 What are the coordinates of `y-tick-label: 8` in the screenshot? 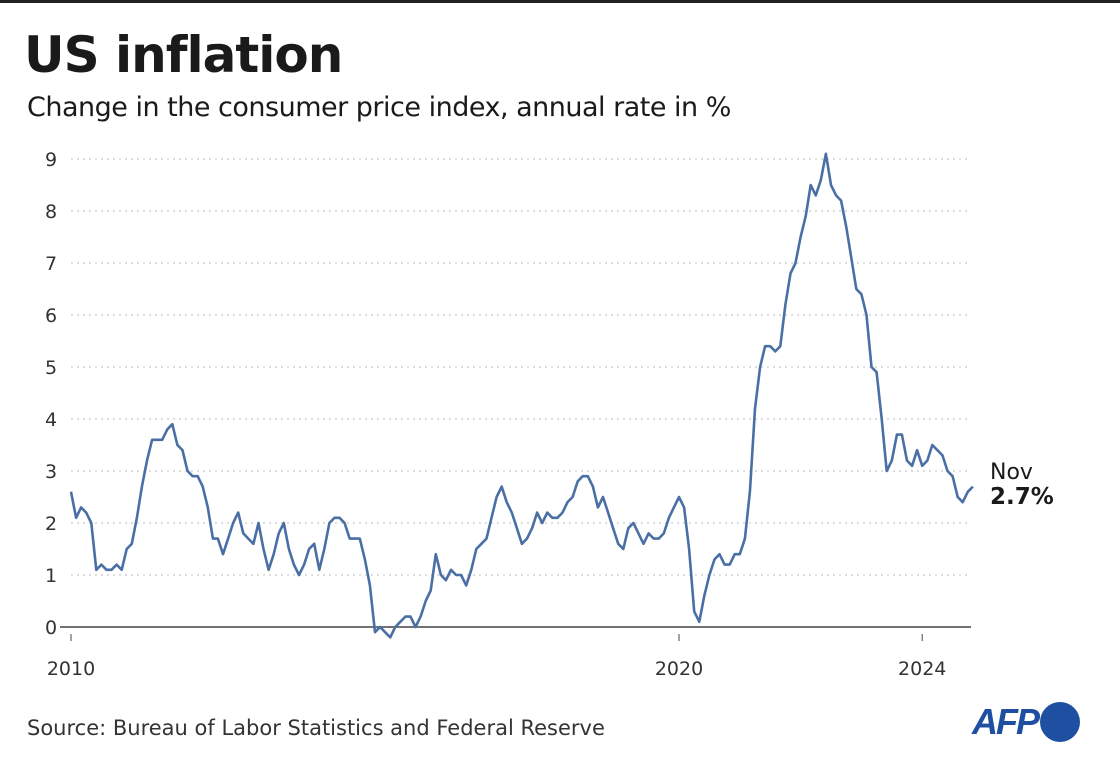 It's located at (51, 212).